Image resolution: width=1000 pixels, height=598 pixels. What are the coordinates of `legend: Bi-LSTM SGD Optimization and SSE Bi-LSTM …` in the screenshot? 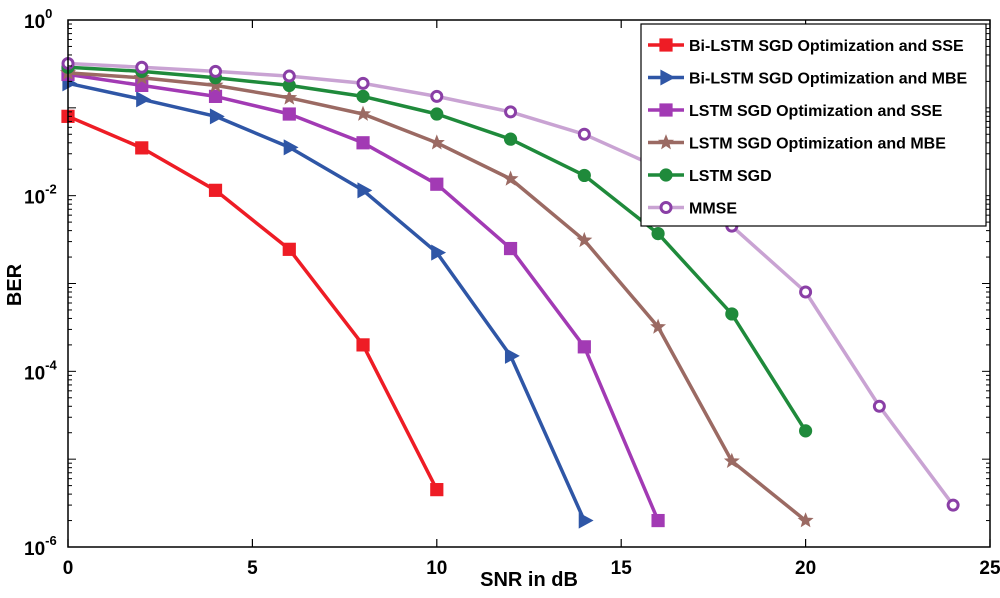 It's located at (813, 125).